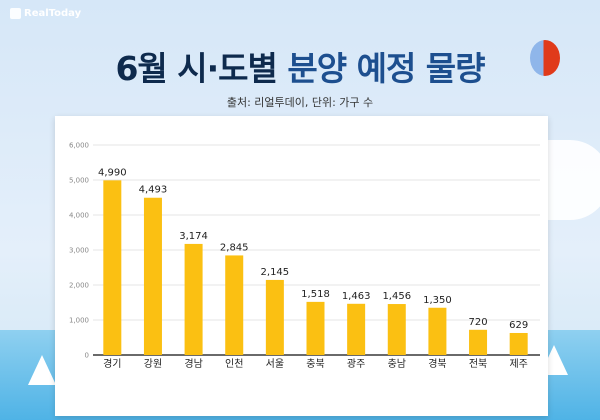  What do you see at coordinates (153, 364) in the screenshot?
I see `x-tick-label: 강원` at bounding box center [153, 364].